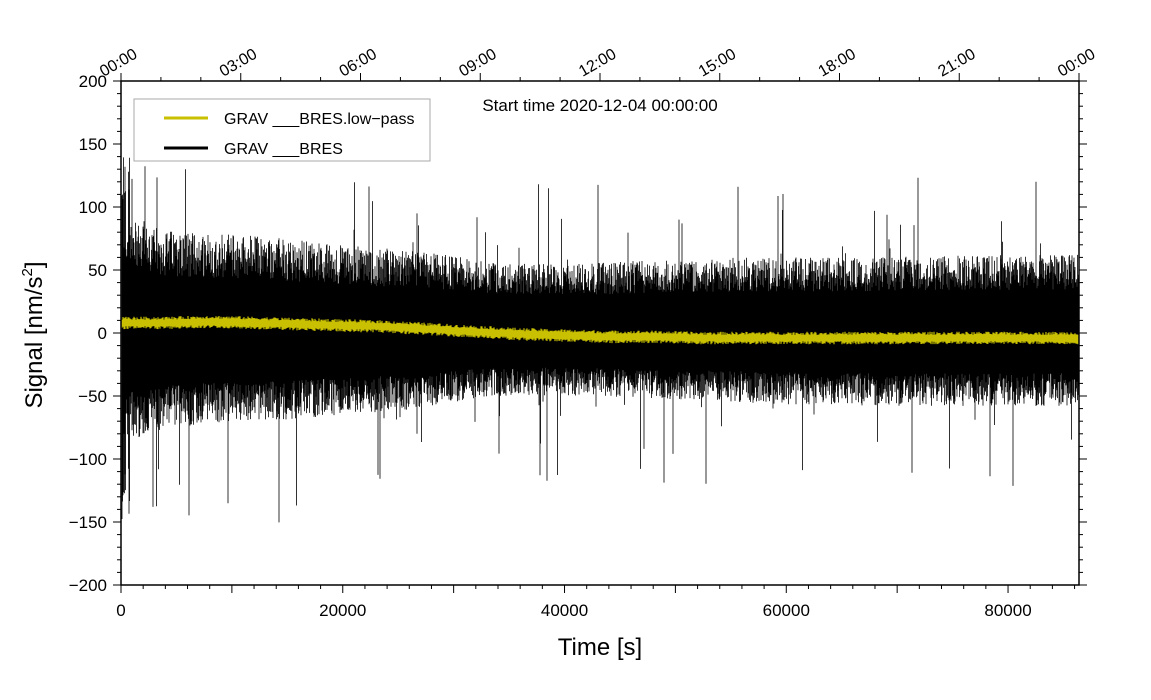 The width and height of the screenshot is (1151, 700). What do you see at coordinates (93, 144) in the screenshot?
I see `y-tick-label: 150` at bounding box center [93, 144].